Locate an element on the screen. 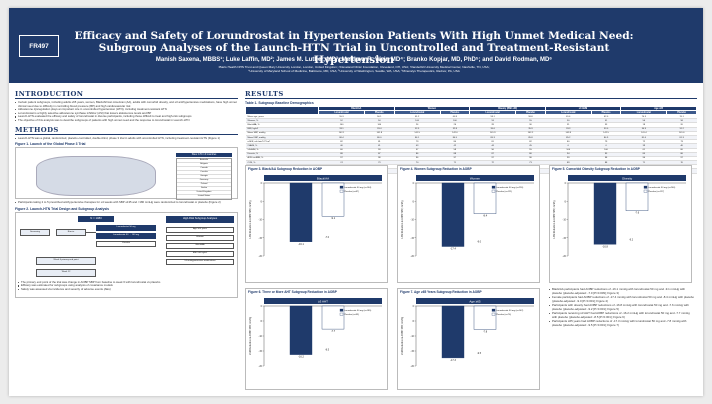 The width and height of the screenshot is (712, 404). panel-label: Obesity is located at coordinates (627, 178).